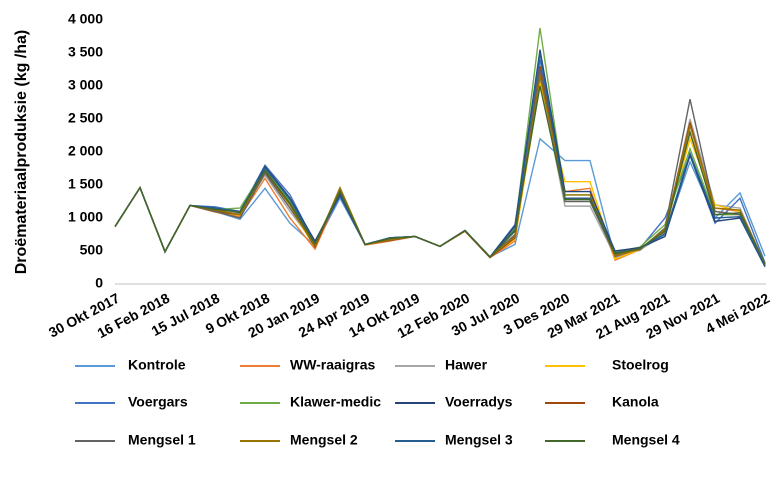 The image size is (776, 477). What do you see at coordinates (85, 184) in the screenshot?
I see `y-tick-label: 1 500` at bounding box center [85, 184].